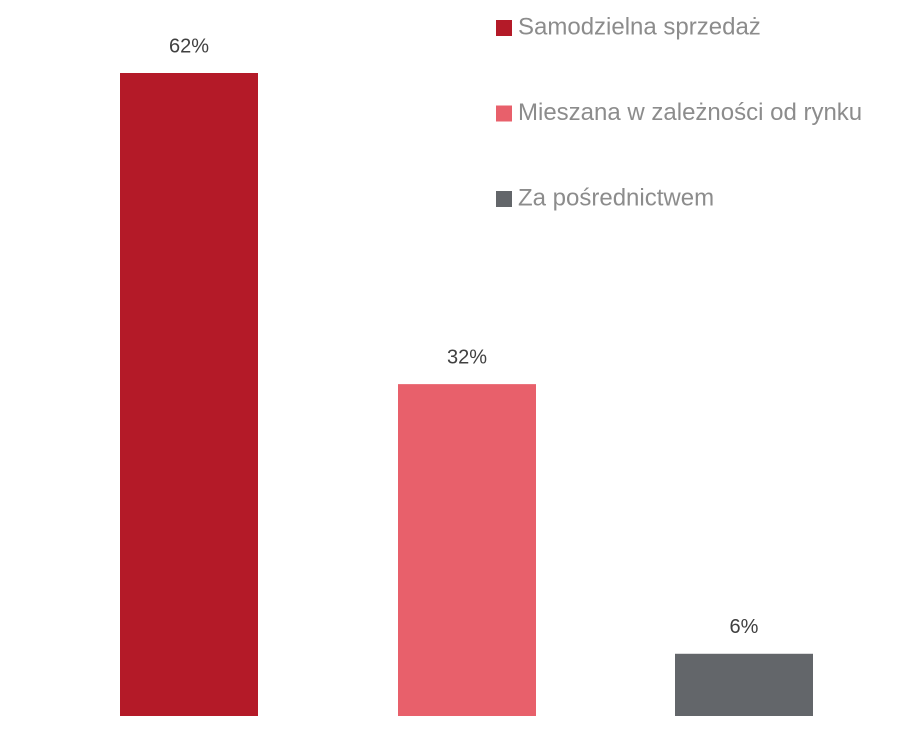 This screenshot has height=743, width=913. What do you see at coordinates (467, 357) in the screenshot?
I see `value-label: 32%` at bounding box center [467, 357].